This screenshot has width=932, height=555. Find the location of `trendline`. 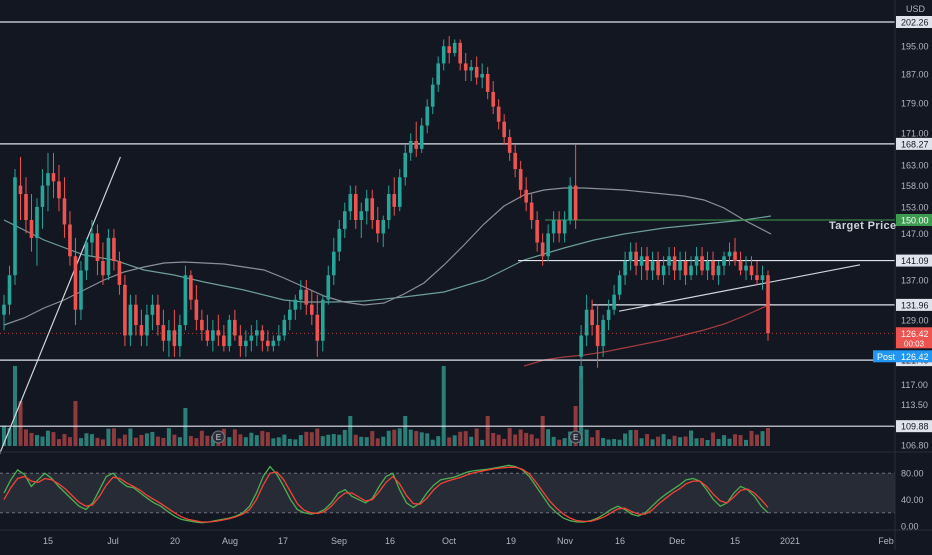

trendline is located at coordinates (60, 305).